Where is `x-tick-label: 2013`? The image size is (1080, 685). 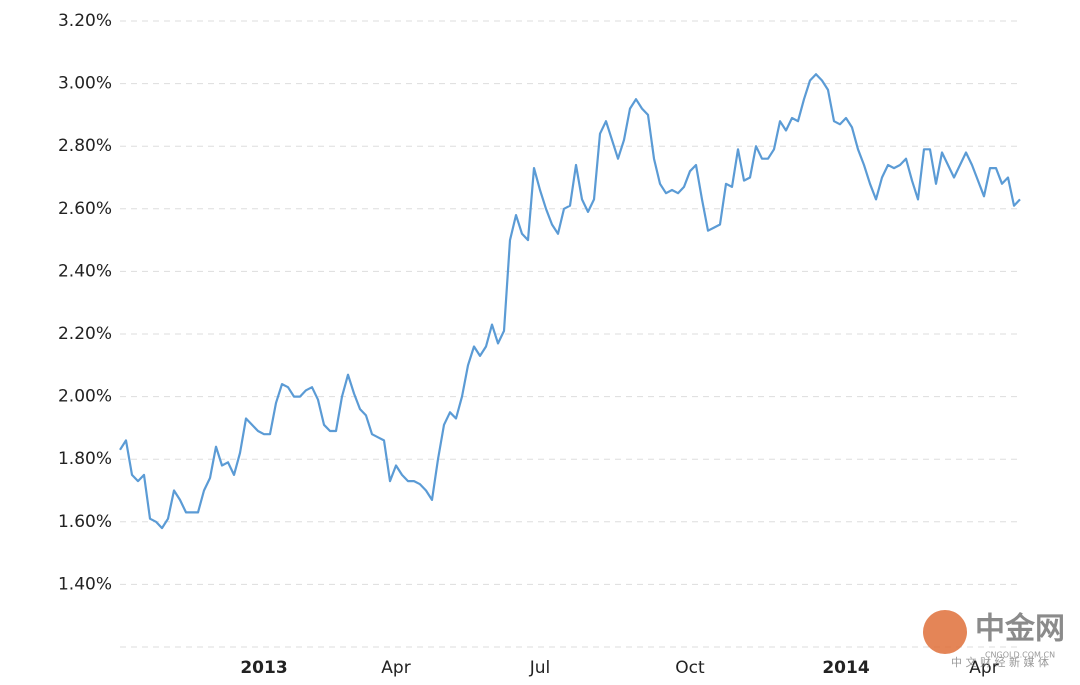 x-tick-label: 2013 is located at coordinates (263, 668).